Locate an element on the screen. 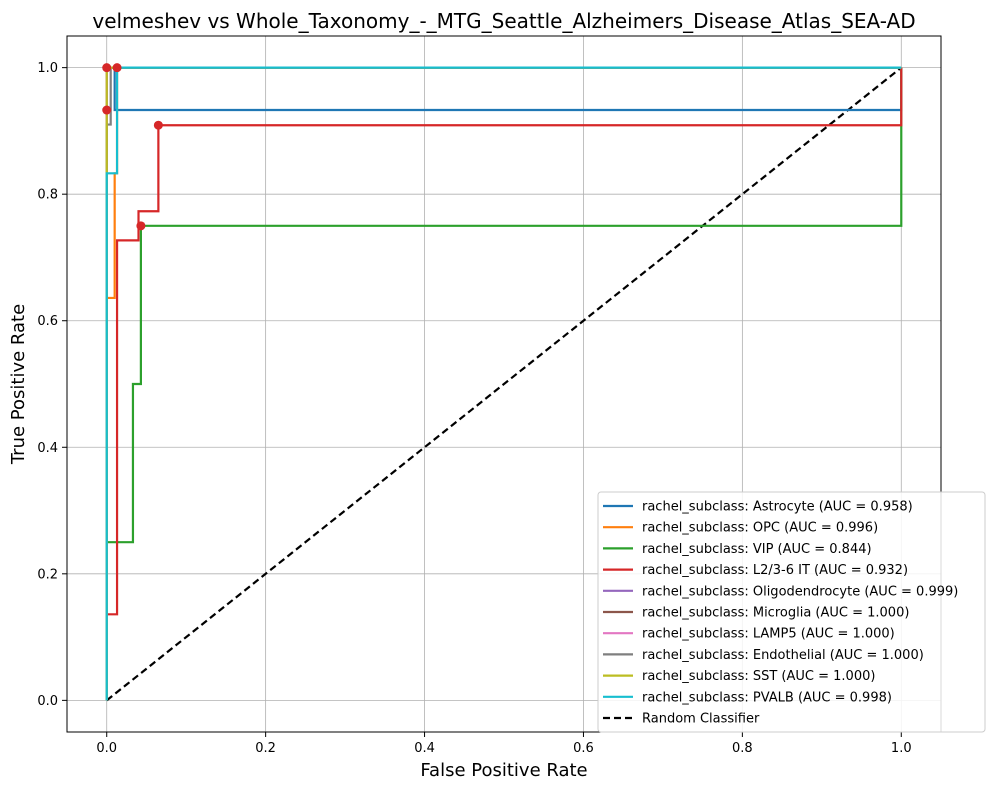 The image size is (994, 790). legend-entry-label: rachel_subclass: LAMP5 (AUC = 1.000) is located at coordinates (768, 634).